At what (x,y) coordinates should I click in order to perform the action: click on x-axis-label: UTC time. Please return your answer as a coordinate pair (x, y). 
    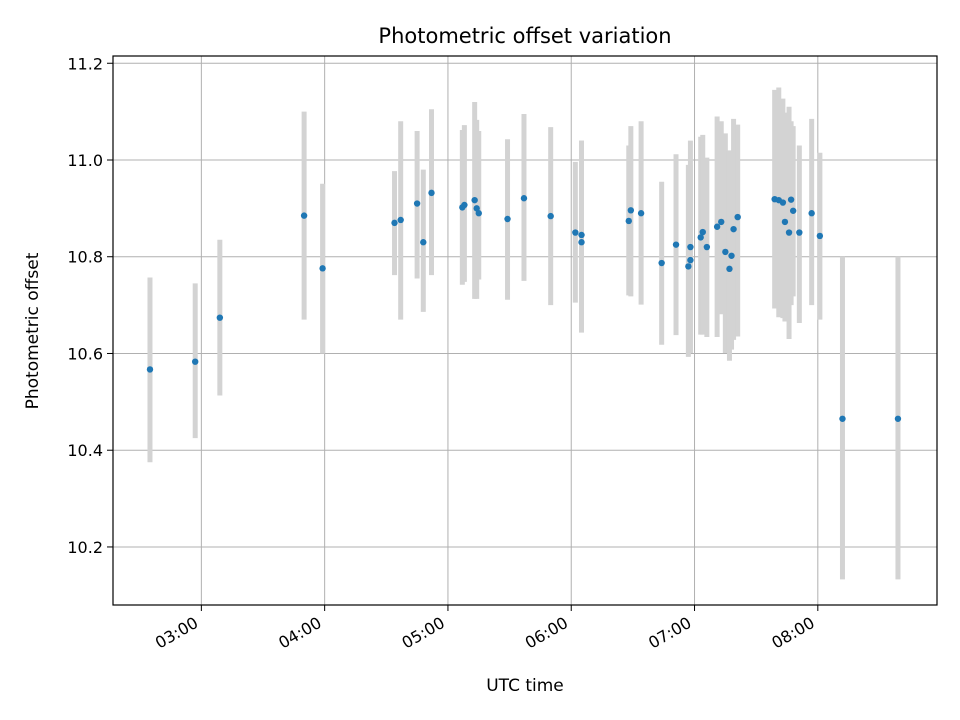
    Looking at the image, I should click on (525, 686).